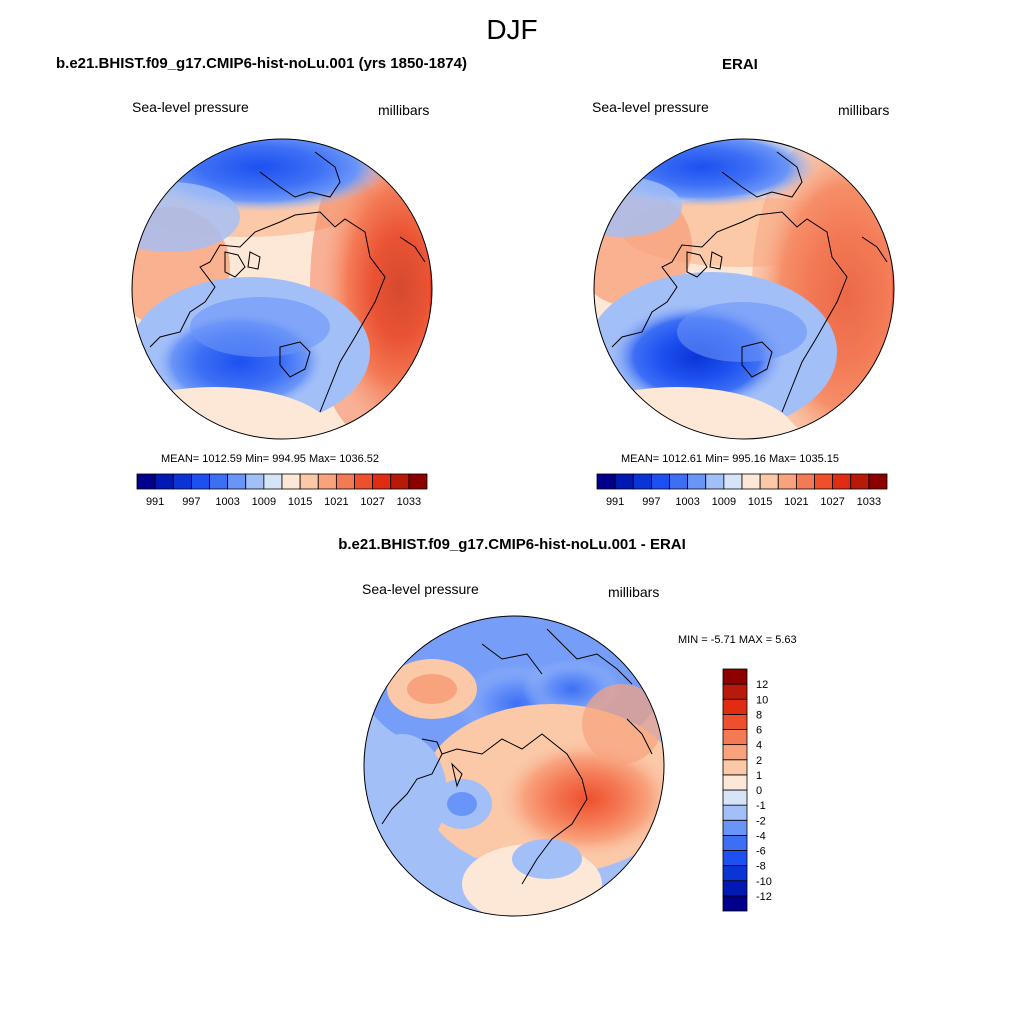 The image size is (1024, 1024). Describe the element at coordinates (761, 836) in the screenshot. I see `panel-3-colorbar-tick-label: -4` at that location.